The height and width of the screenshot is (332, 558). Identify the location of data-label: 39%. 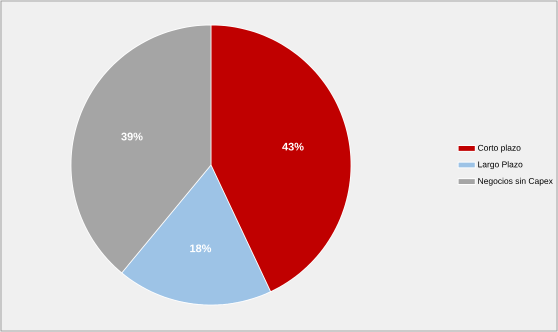
(132, 136).